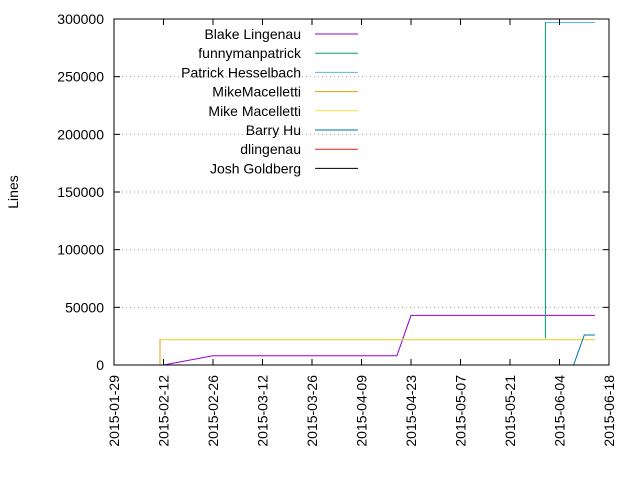 The image size is (640, 480). What do you see at coordinates (80, 134) in the screenshot?
I see `y-tick-label: 200000` at bounding box center [80, 134].